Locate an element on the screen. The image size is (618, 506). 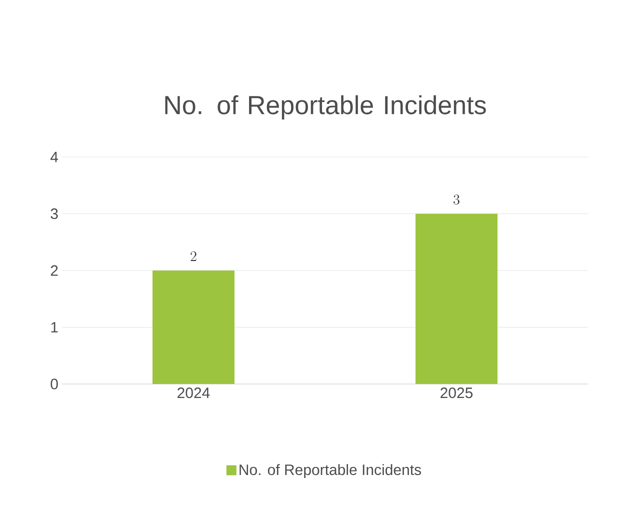
x-tick-label: 2025 is located at coordinates (456, 393).